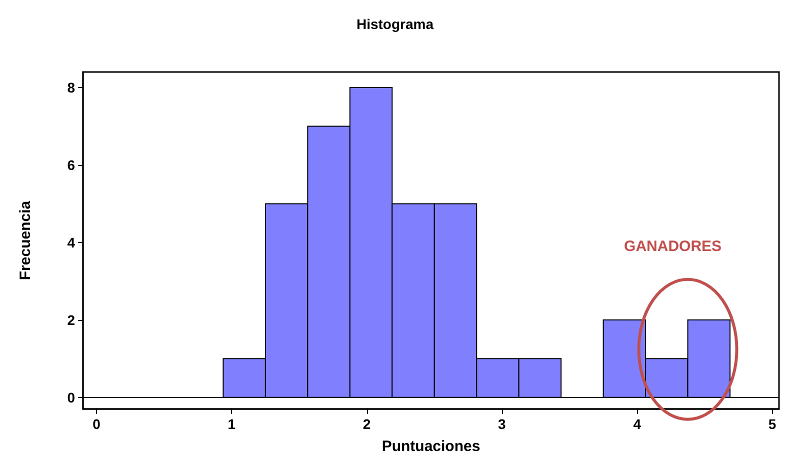 The height and width of the screenshot is (459, 790). What do you see at coordinates (25, 240) in the screenshot?
I see `y-axis-title: Frecuencia` at bounding box center [25, 240].